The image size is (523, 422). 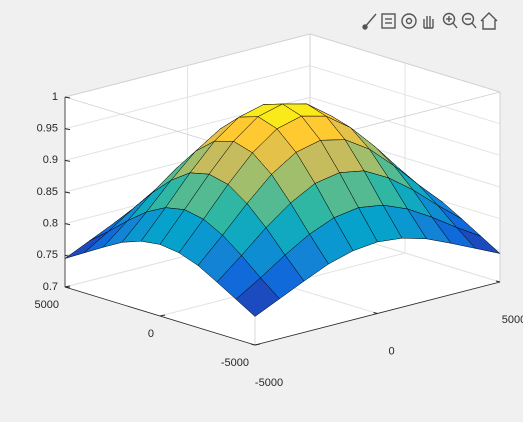 What do you see at coordinates (257, 297) in the screenshot?
I see `surface-patch` at bounding box center [257, 297].